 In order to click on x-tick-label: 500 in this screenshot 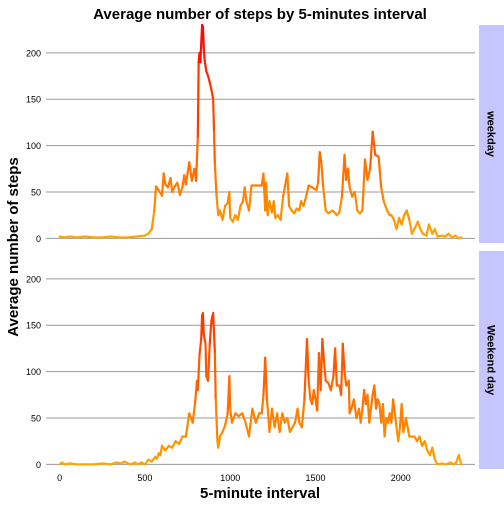, I will do `click(144, 478)`.